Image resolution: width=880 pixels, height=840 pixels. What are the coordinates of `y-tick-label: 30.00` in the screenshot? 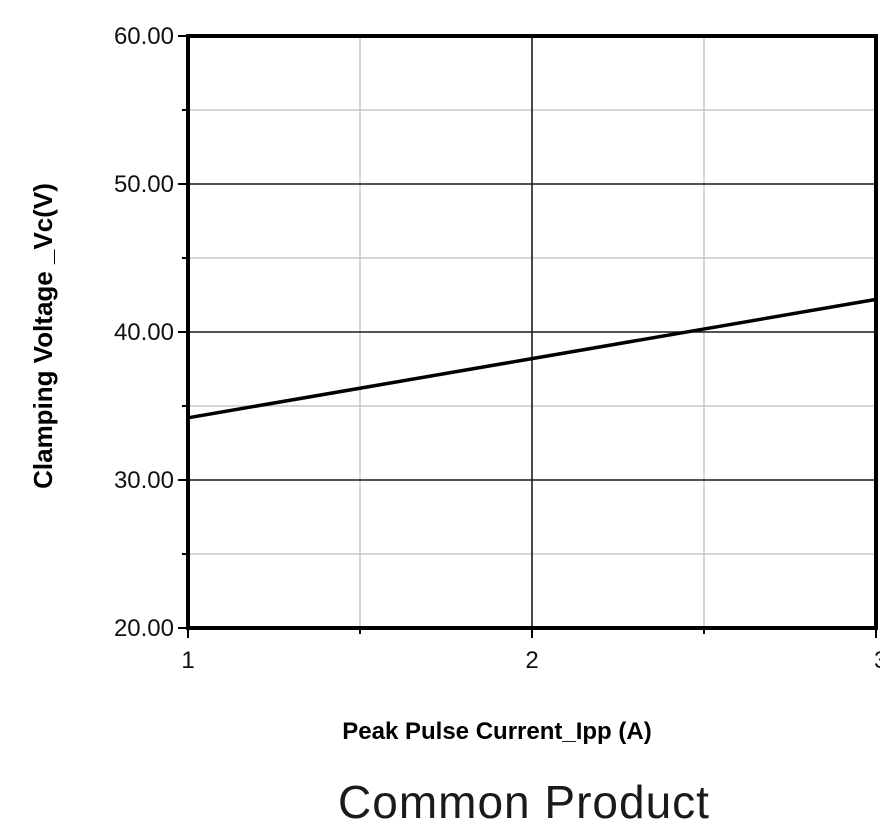 It's located at (144, 480).